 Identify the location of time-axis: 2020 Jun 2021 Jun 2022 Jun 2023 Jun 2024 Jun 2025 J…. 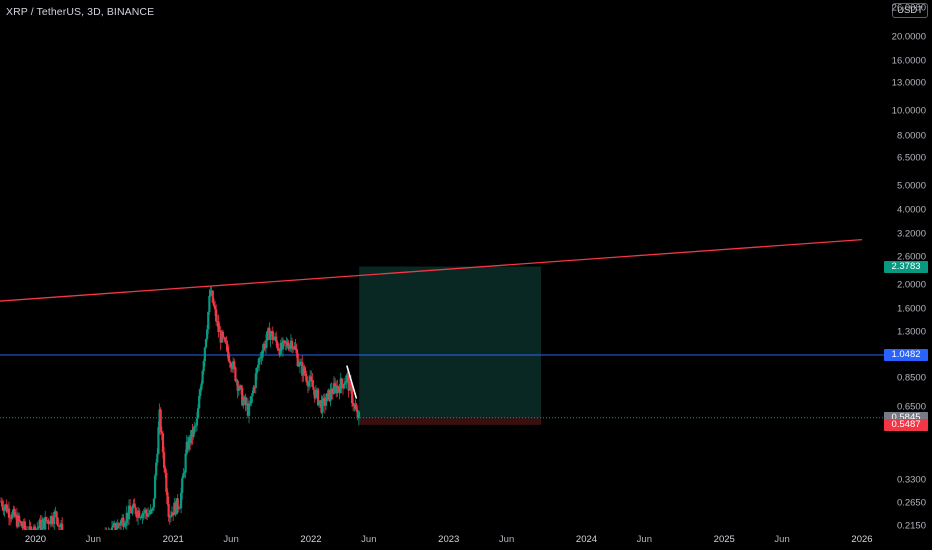
(442, 540).